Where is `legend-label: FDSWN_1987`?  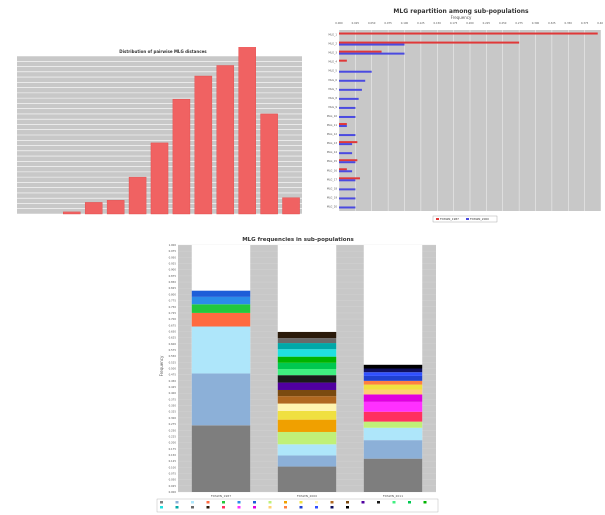 legend-label: FDSWN_1987 is located at coordinates (449, 219).